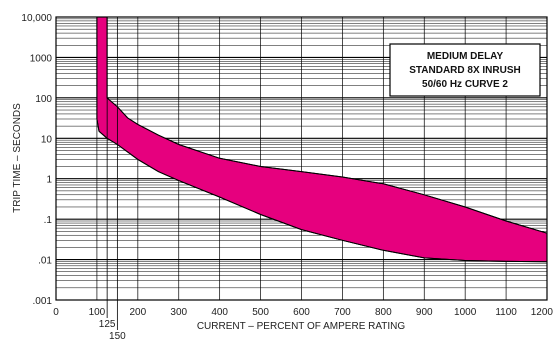 The image size is (553, 347). I want to click on legend-box, so click(465, 70).